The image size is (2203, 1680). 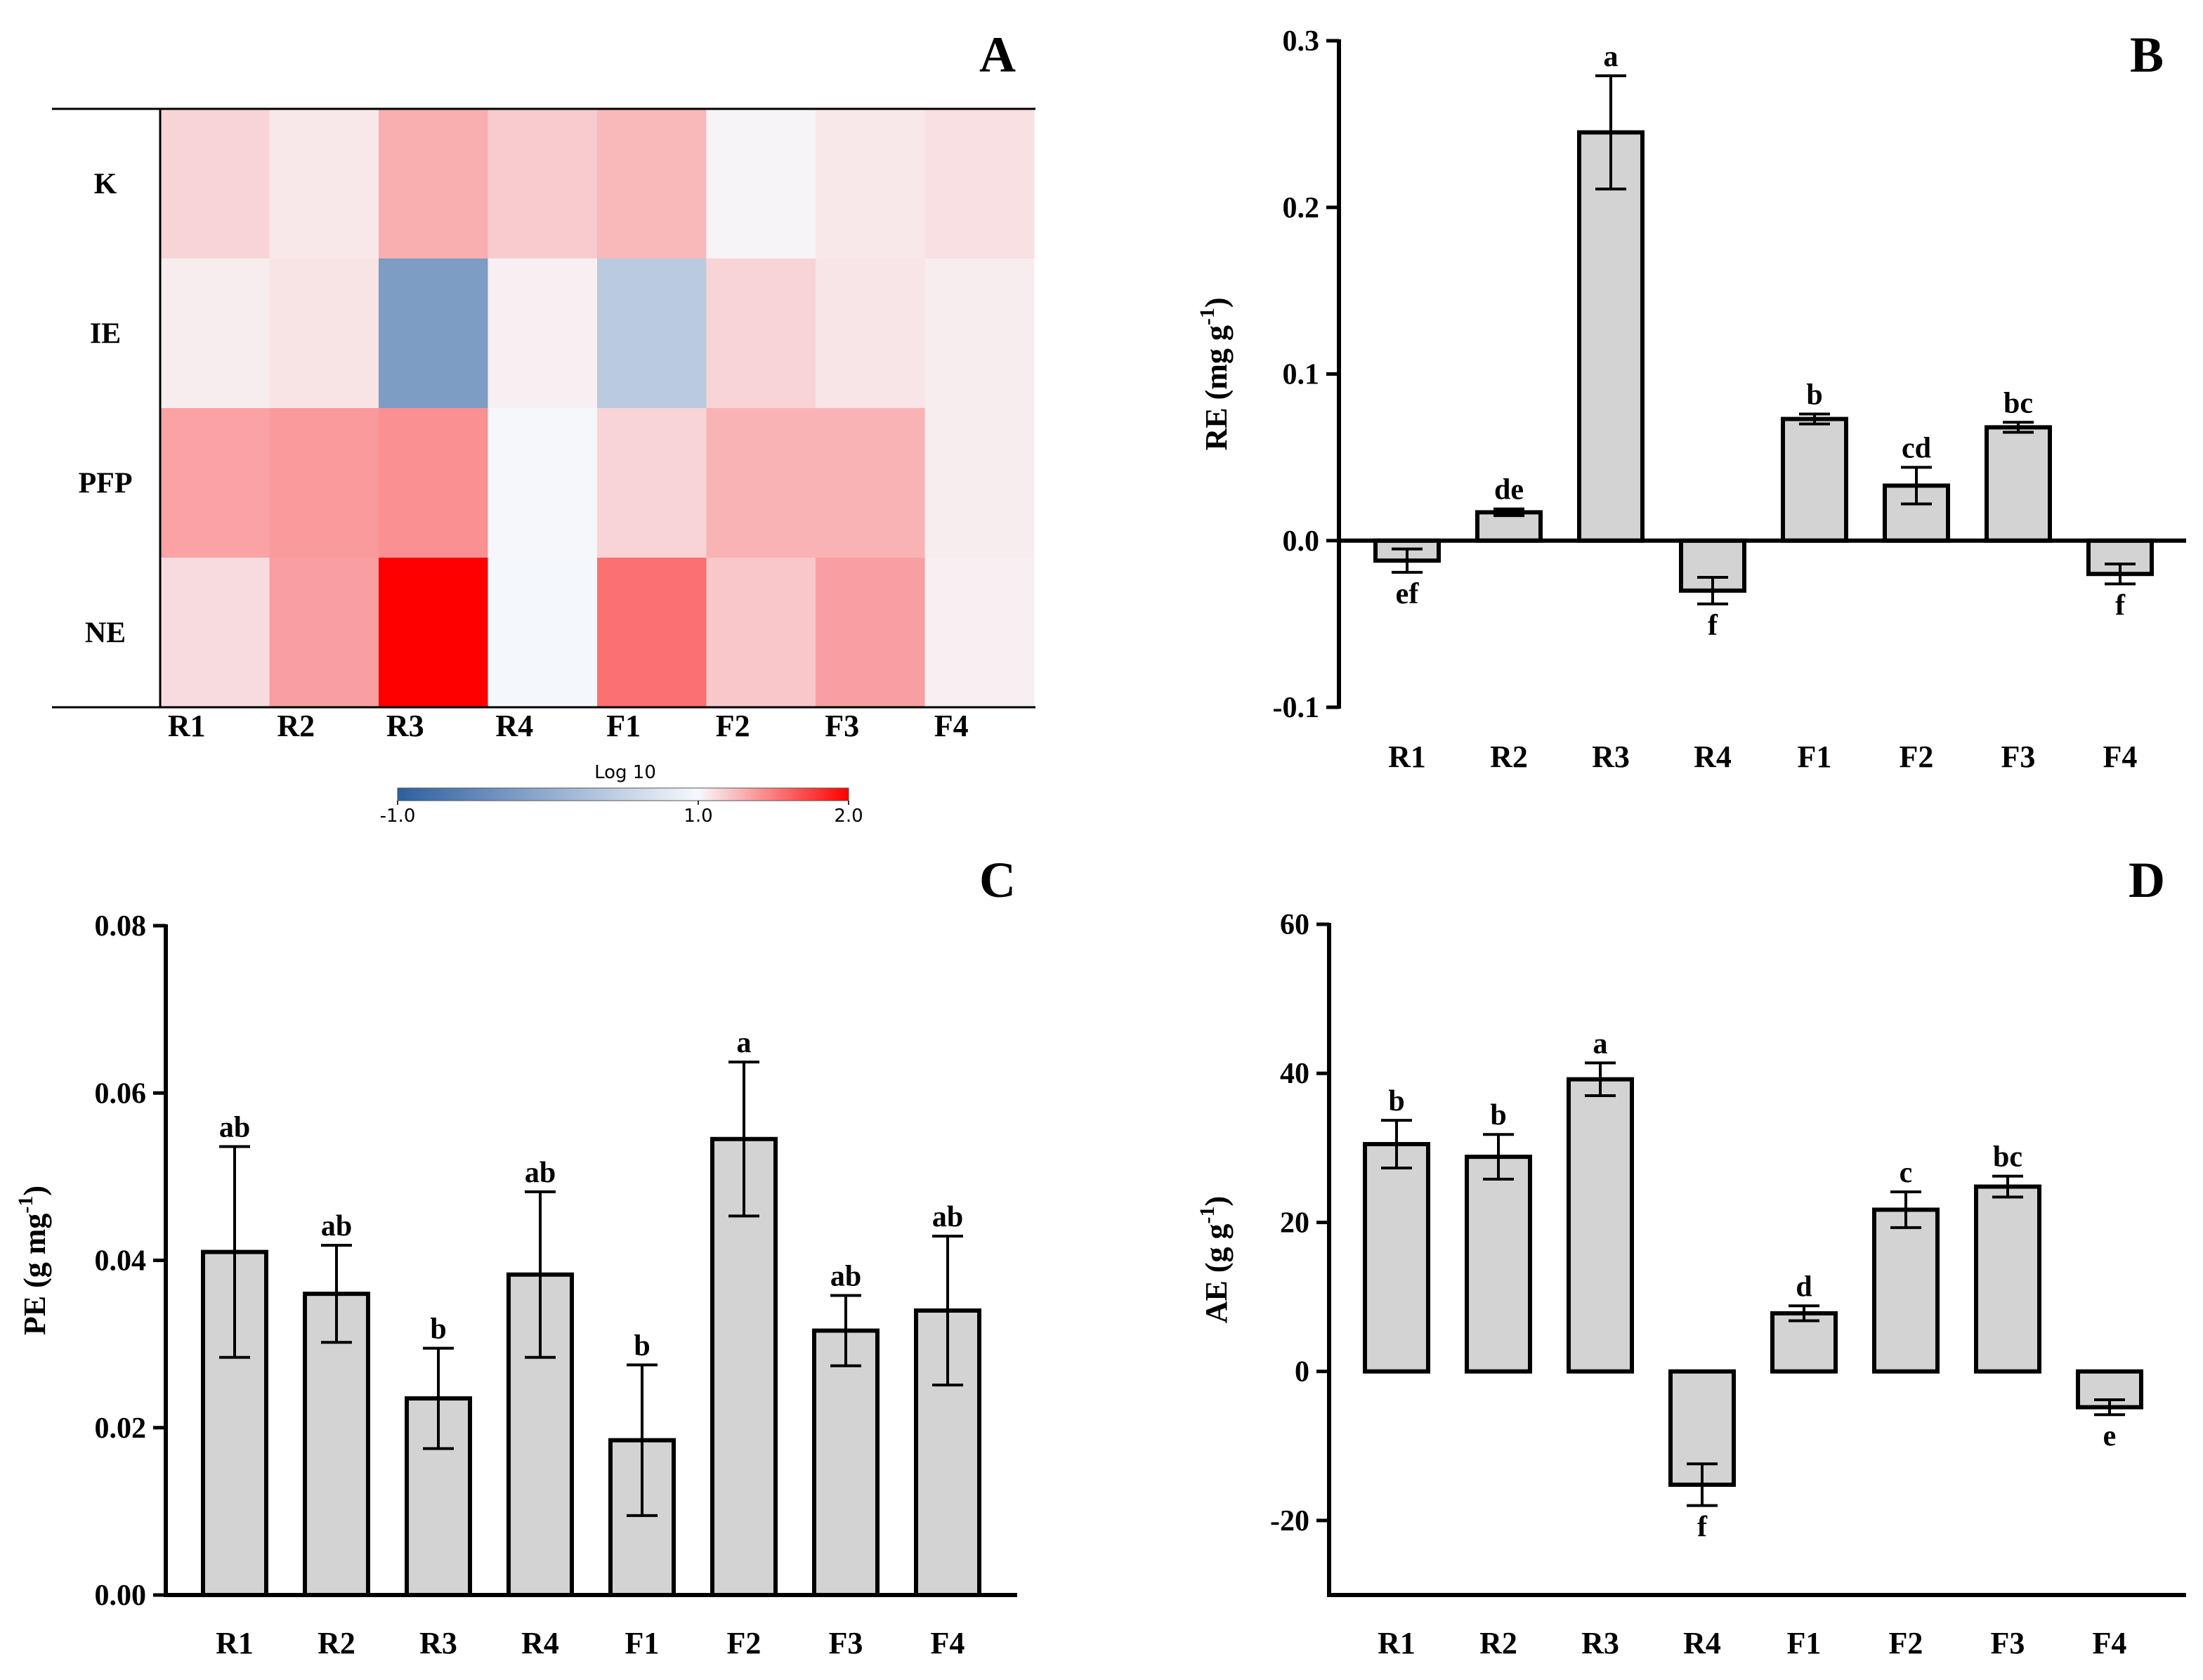 I want to click on panel-b-y-tick-label: 0.2, so click(x=1301, y=208).